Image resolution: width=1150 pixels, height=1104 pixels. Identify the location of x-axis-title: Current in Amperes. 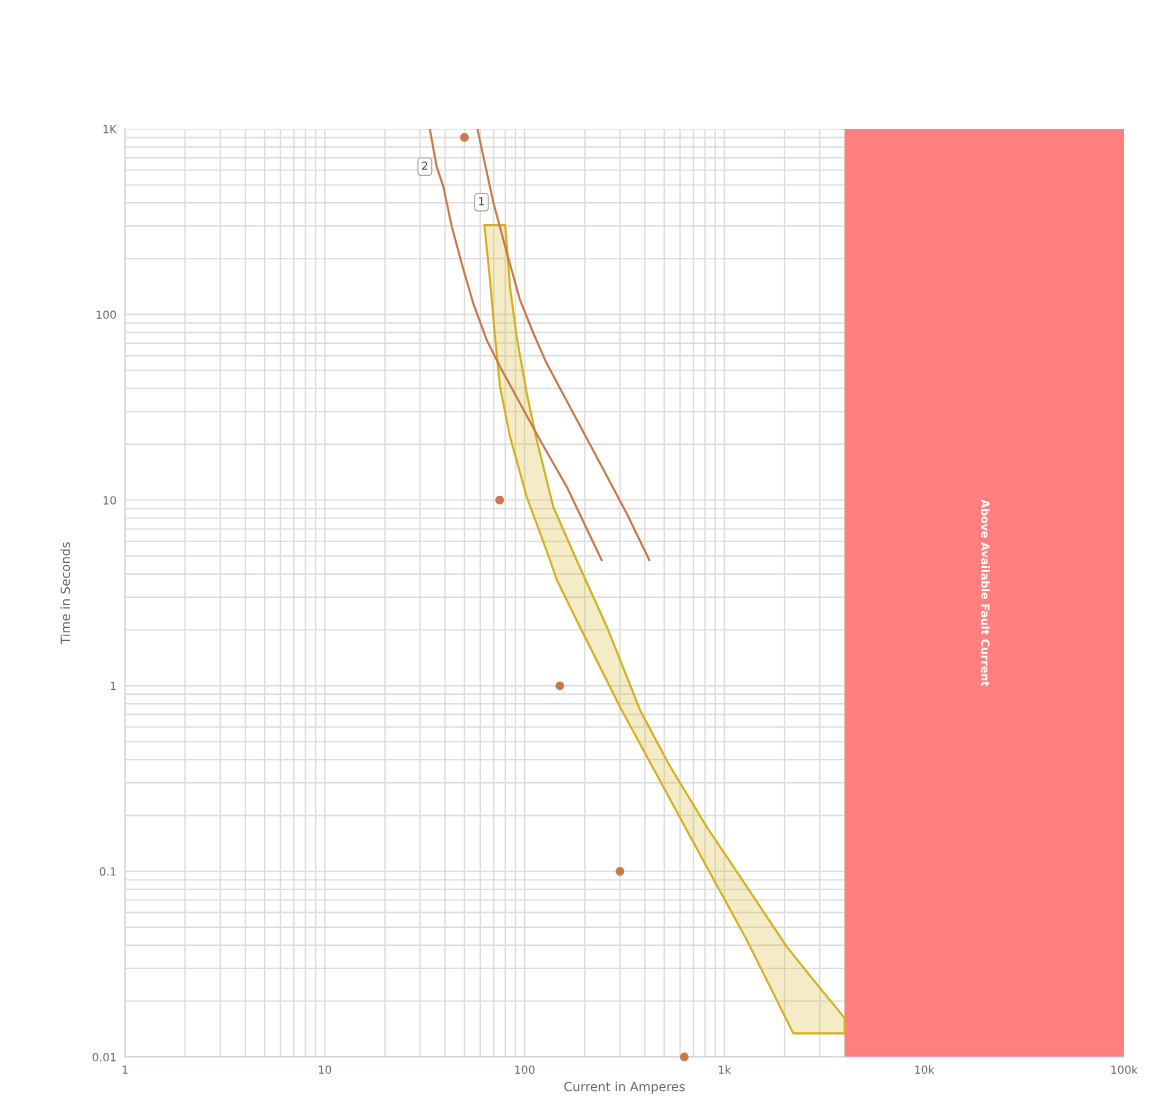
(624, 1087).